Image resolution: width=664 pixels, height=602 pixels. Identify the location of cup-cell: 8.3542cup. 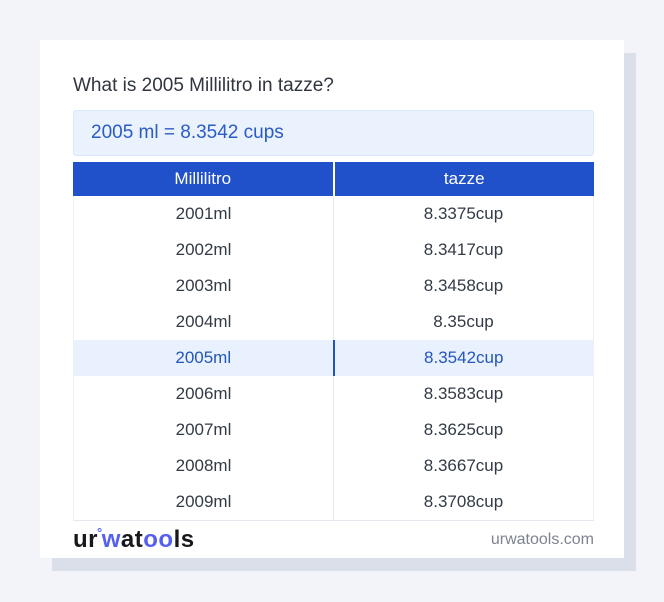
(464, 357).